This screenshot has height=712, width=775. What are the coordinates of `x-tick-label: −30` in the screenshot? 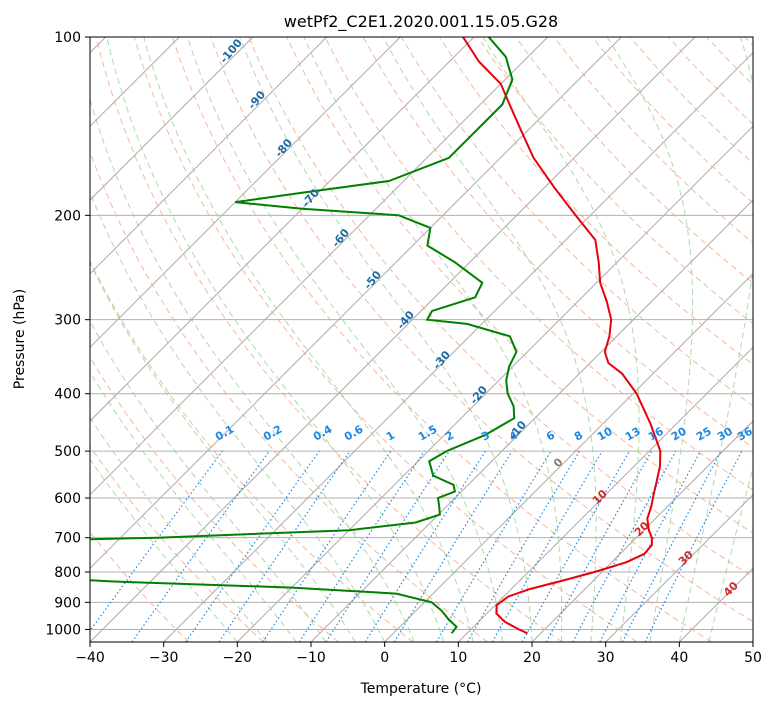 It's located at (164, 658).